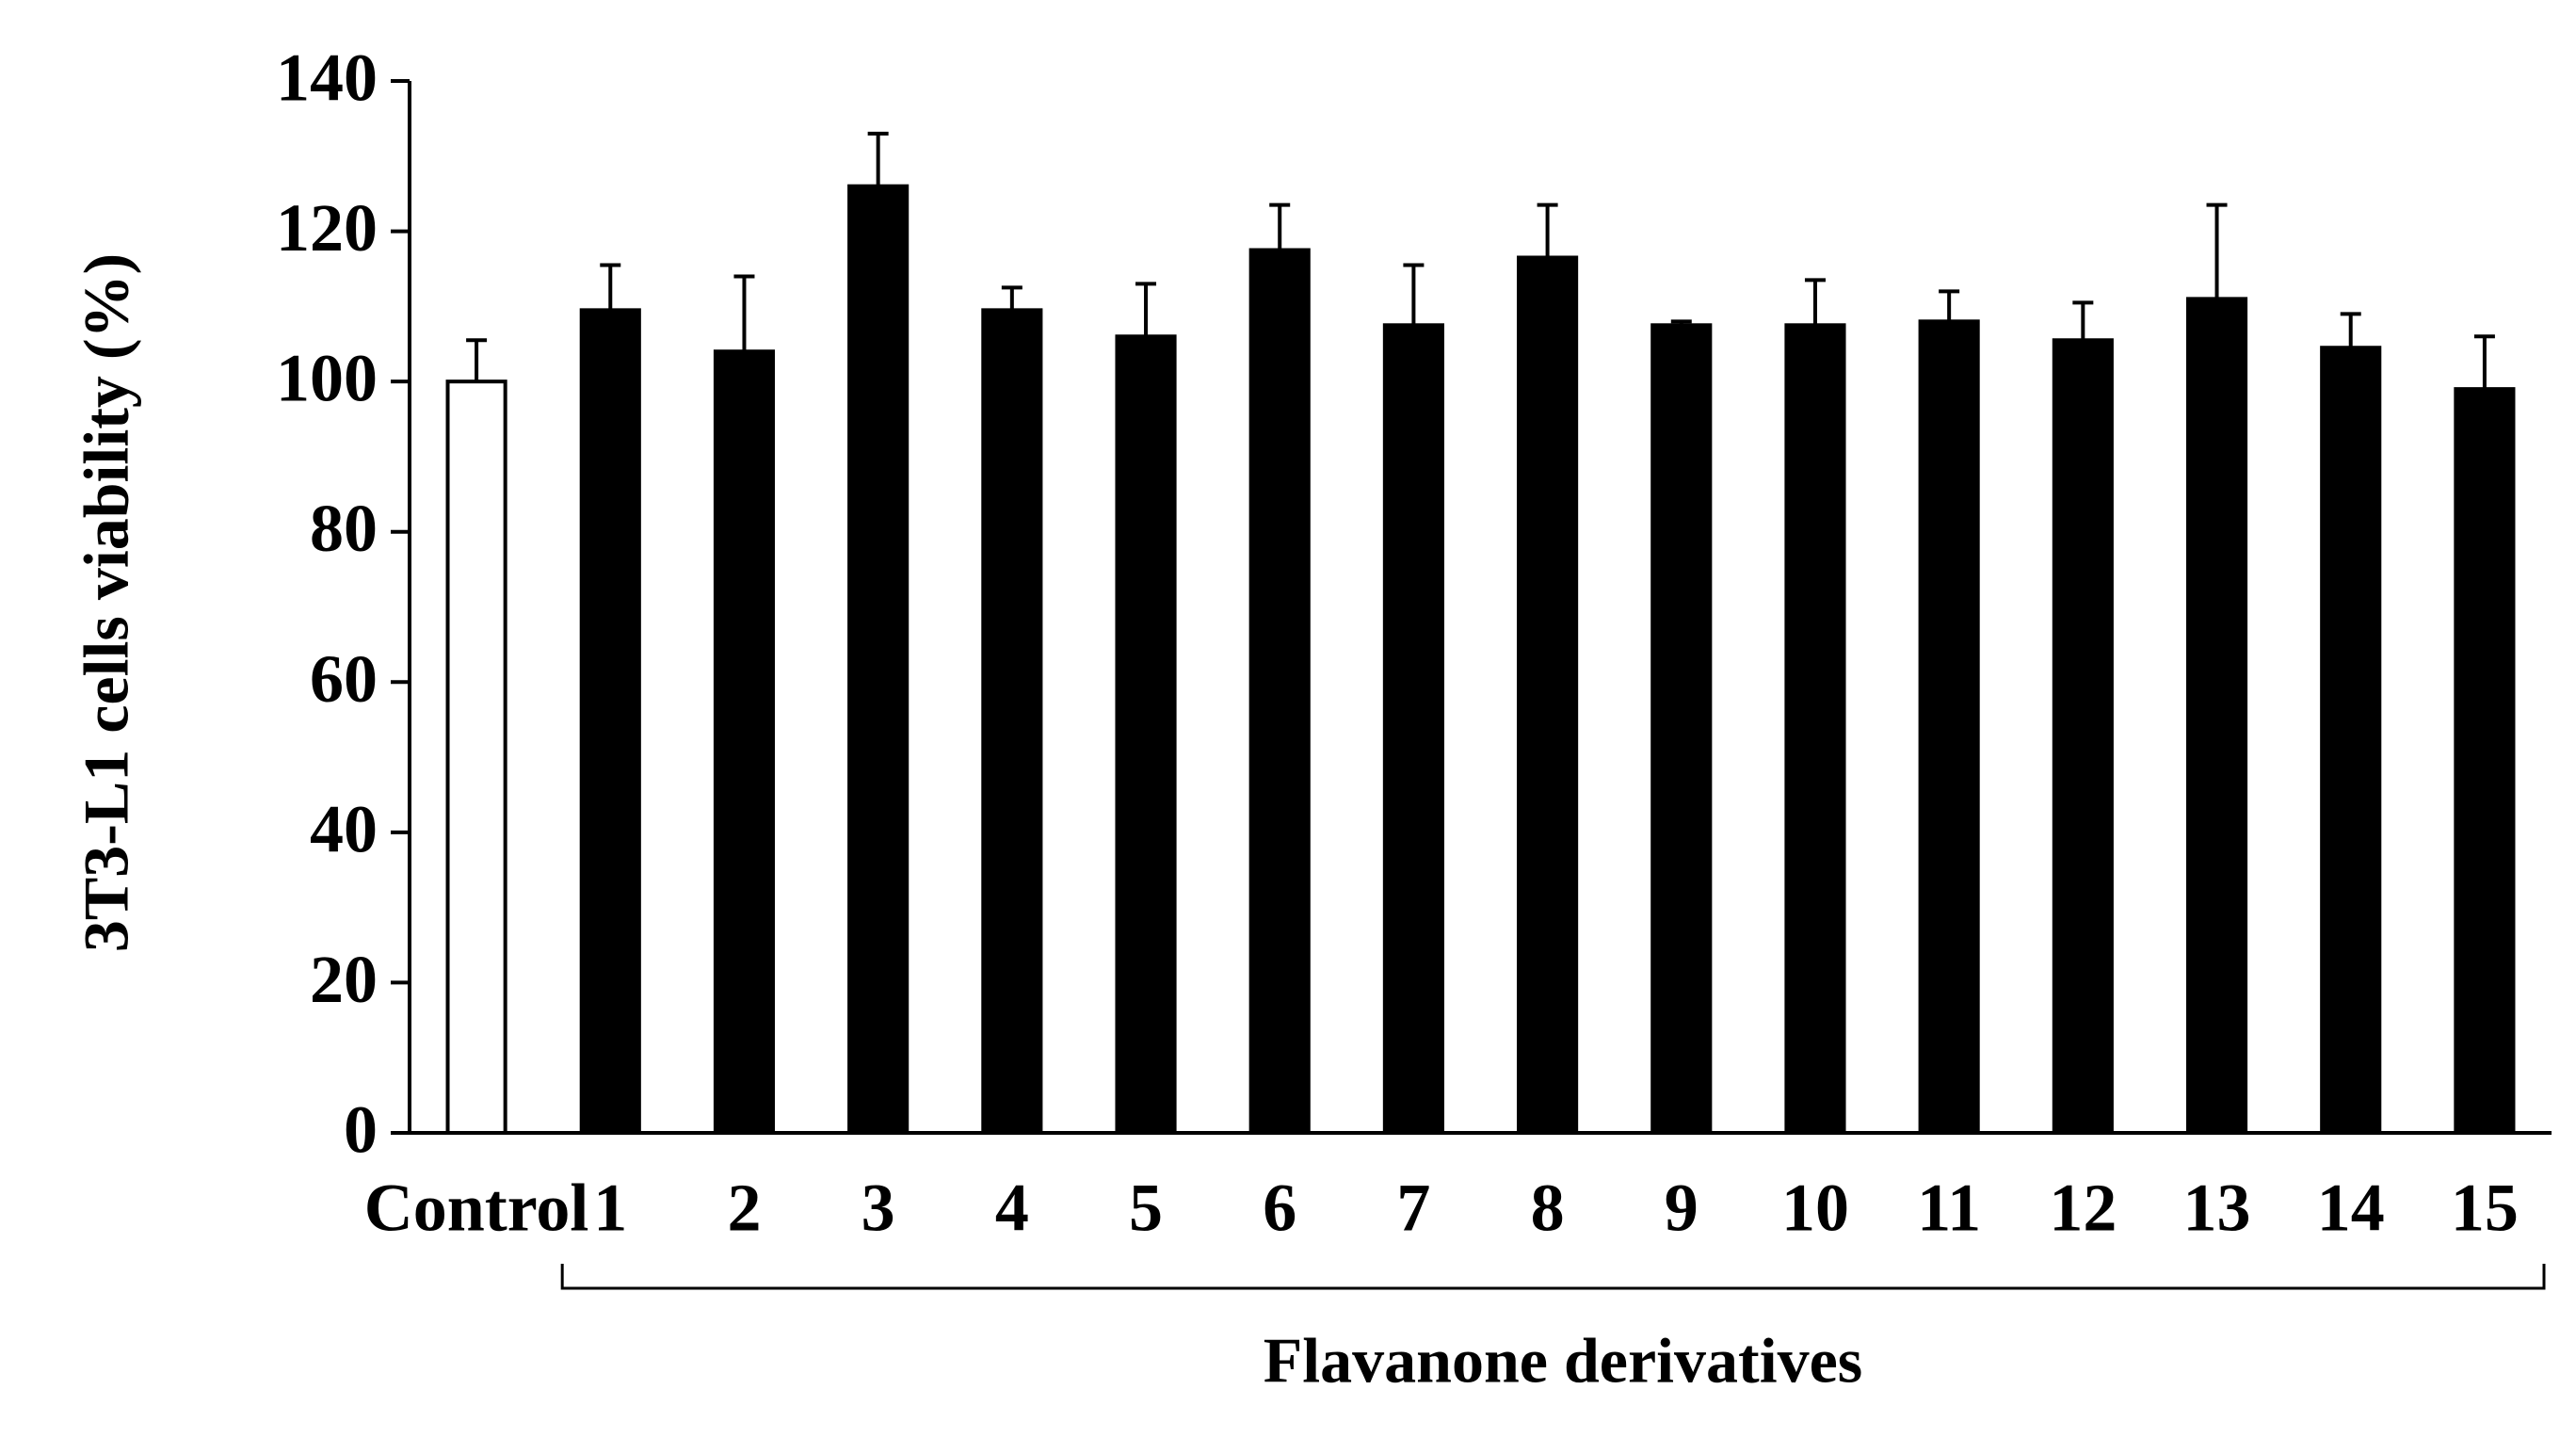  Describe the element at coordinates (344, 528) in the screenshot. I see `y-tick-label: 80` at that location.